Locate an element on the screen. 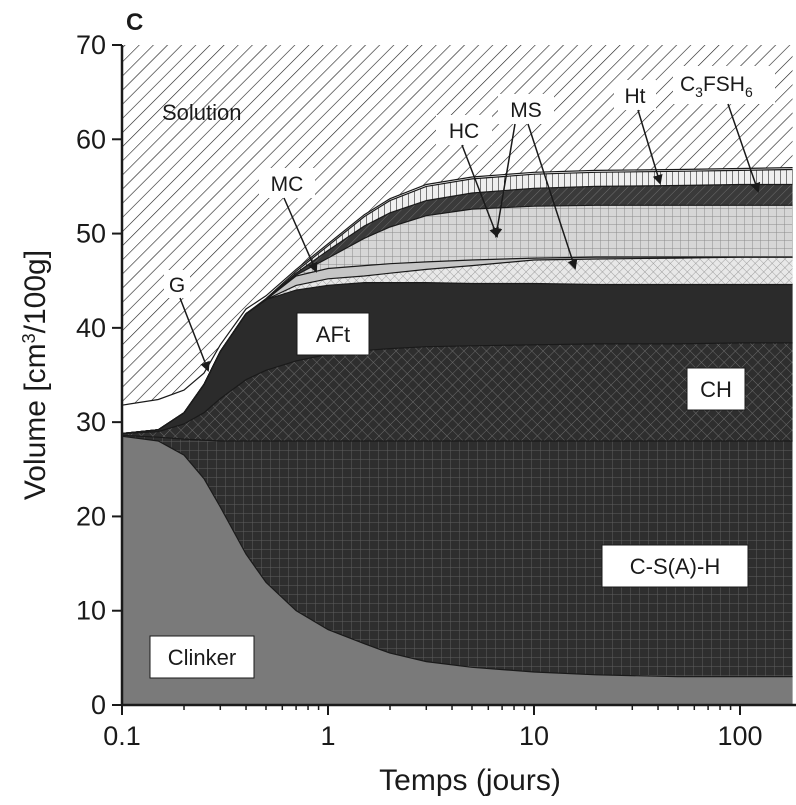 This screenshot has height=805, width=796. label-box-ms is located at coordinates (526, 109).